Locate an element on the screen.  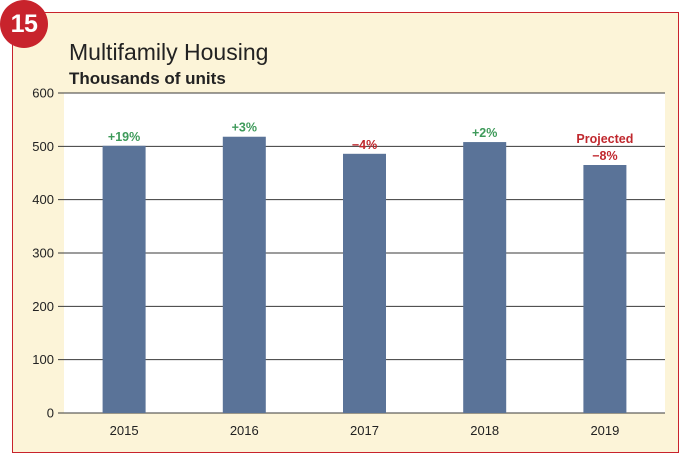
y-tick-label: 0 is located at coordinates (50, 413).